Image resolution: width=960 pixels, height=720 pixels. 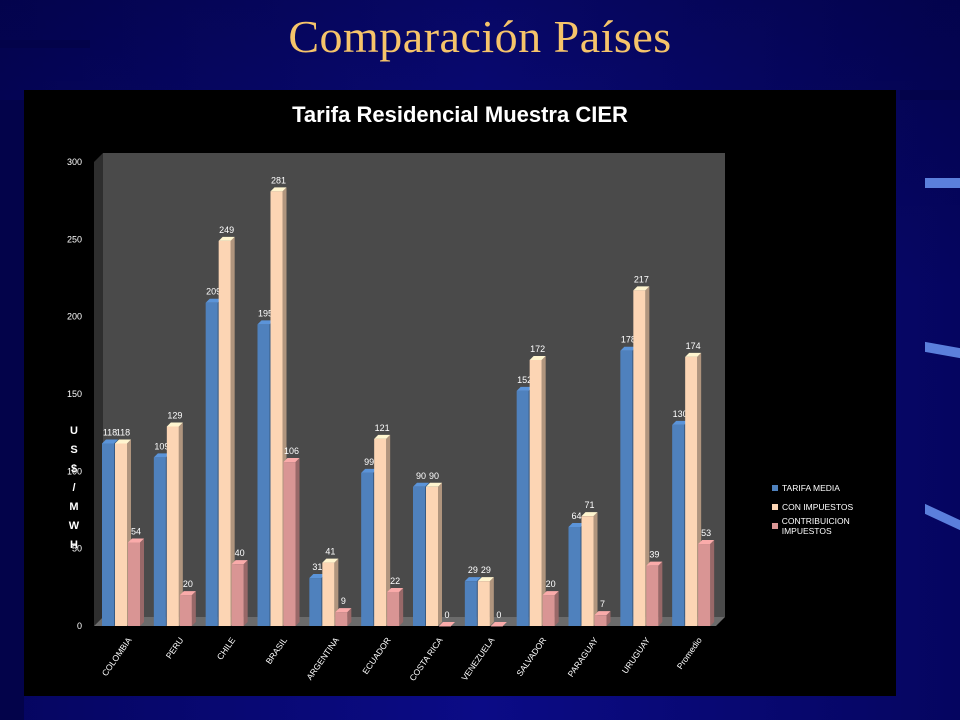 What do you see at coordinates (680, 414) in the screenshot?
I see `data-label: 130` at bounding box center [680, 414].